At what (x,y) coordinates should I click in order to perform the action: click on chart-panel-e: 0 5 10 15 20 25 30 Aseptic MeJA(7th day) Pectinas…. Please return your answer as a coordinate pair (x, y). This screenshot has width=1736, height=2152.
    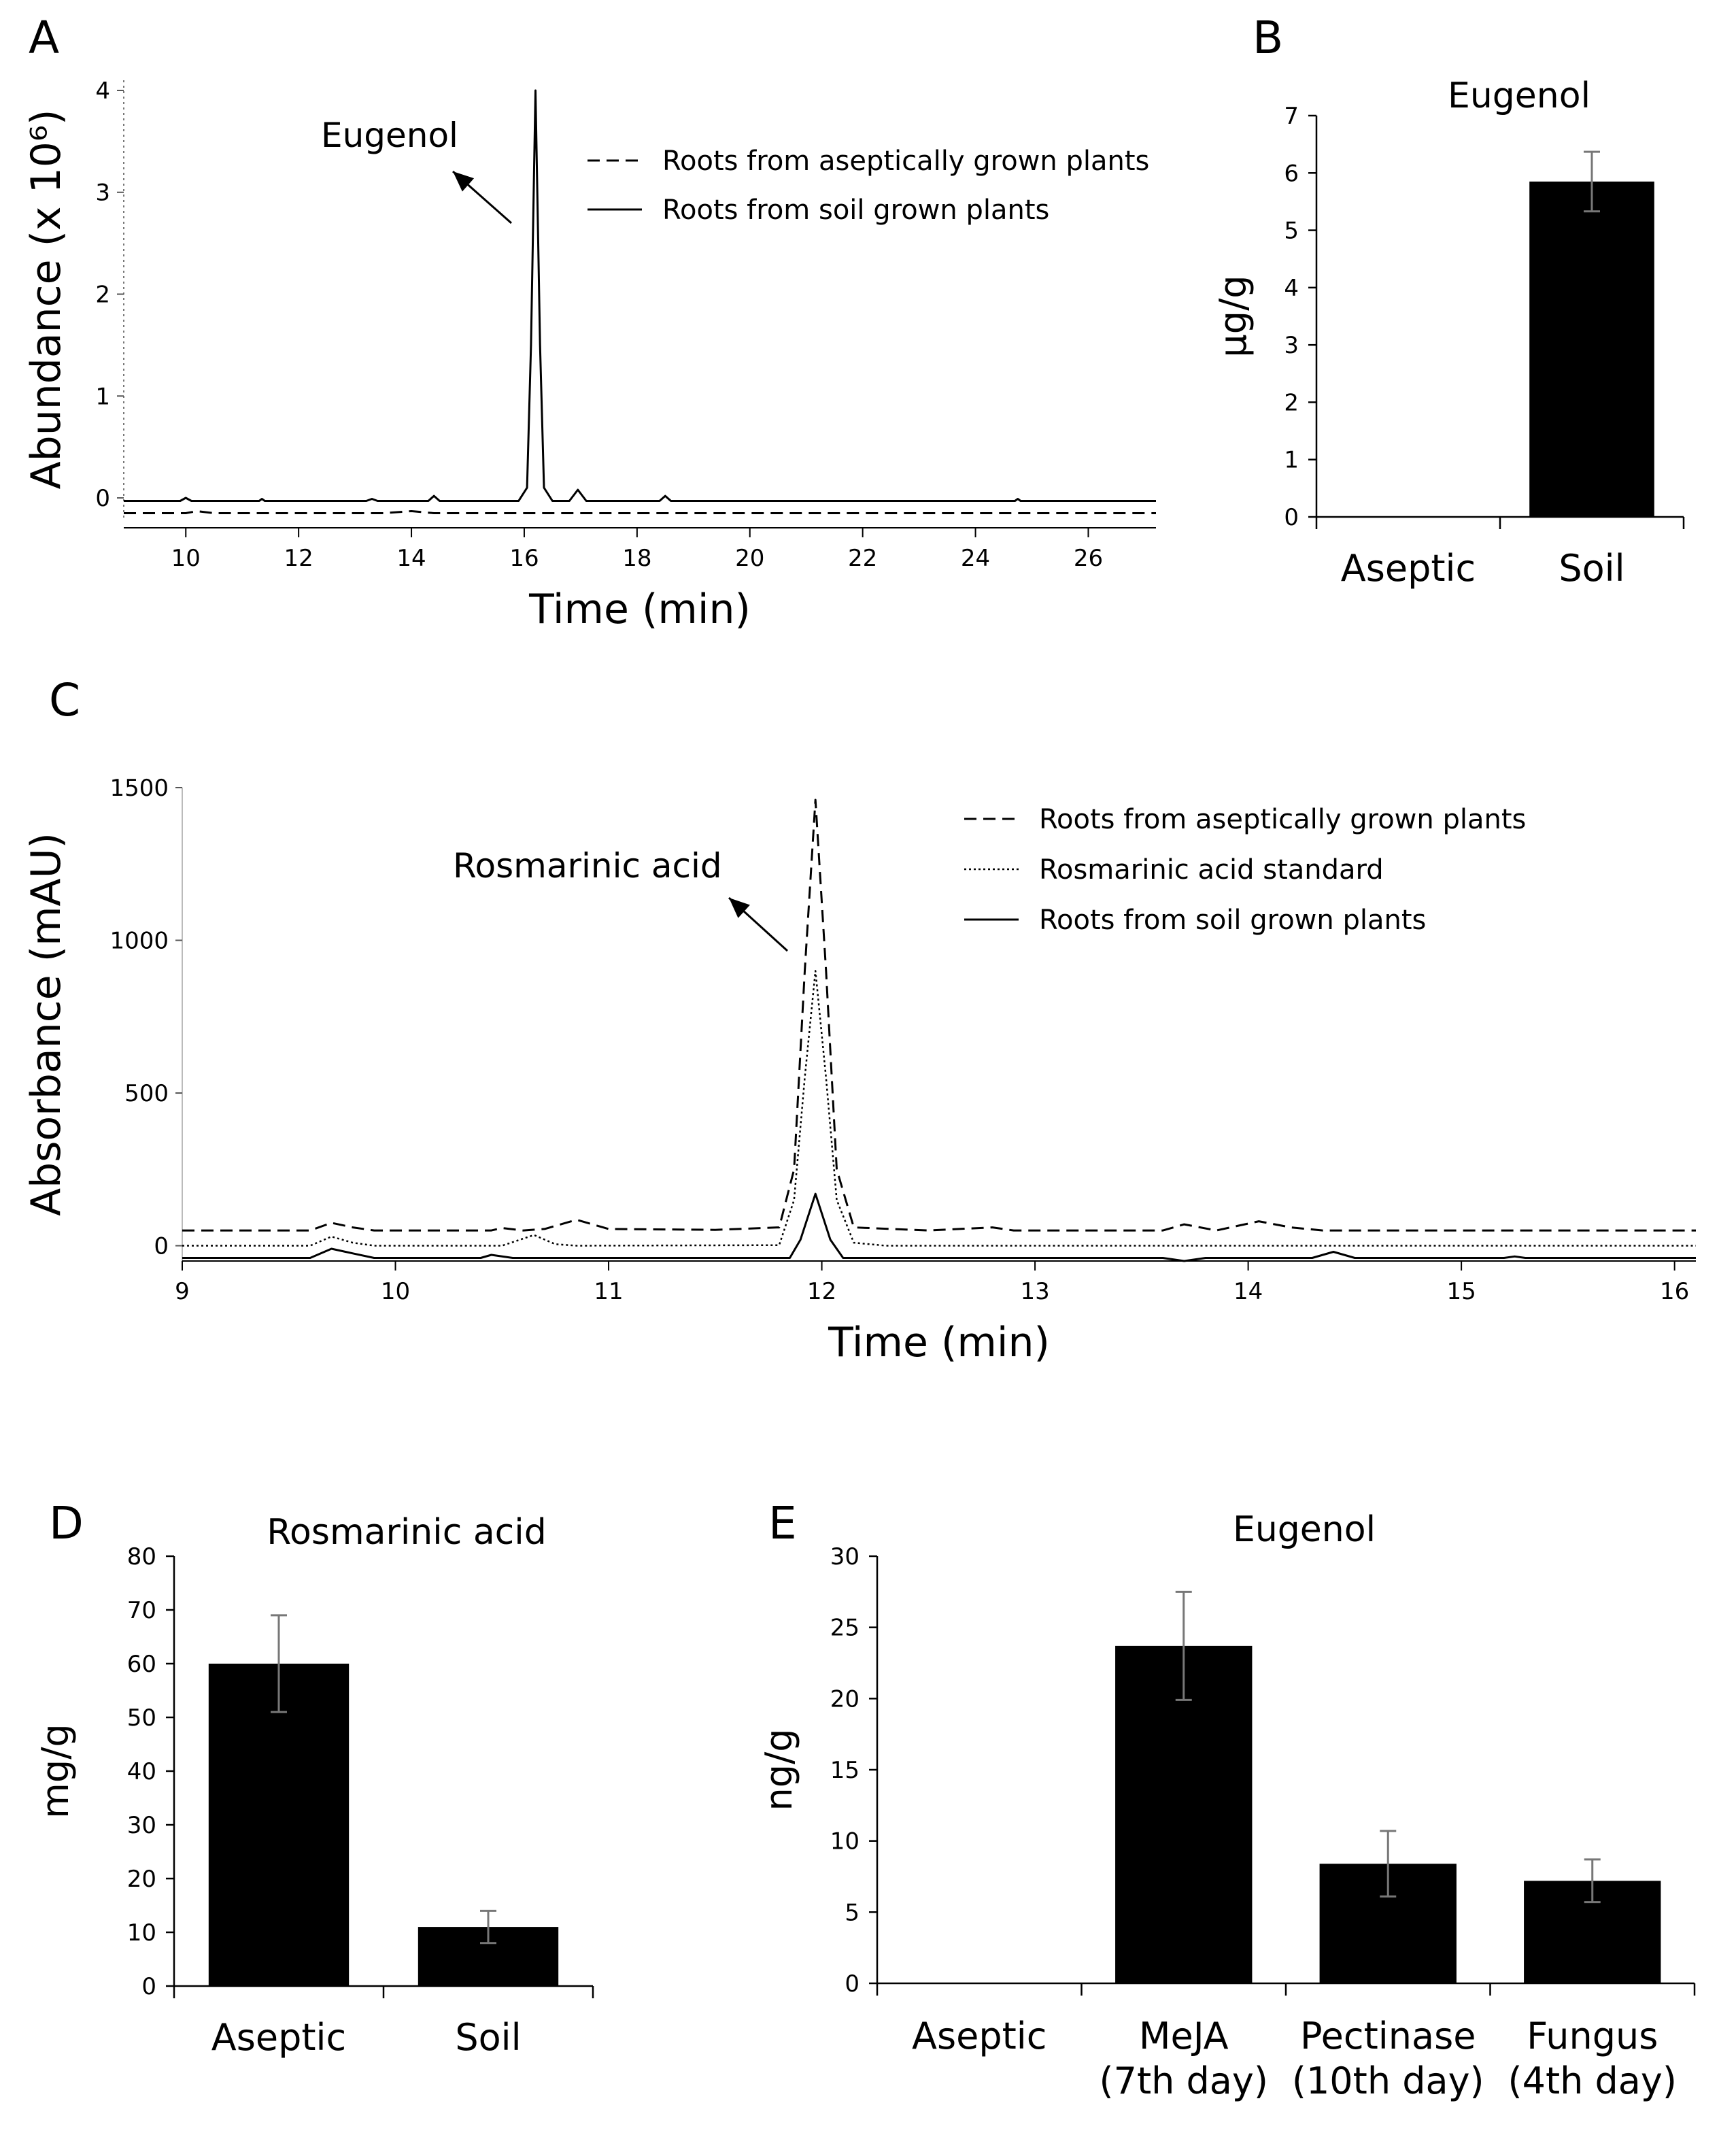
    Looking at the image, I should click on (1227, 1805).